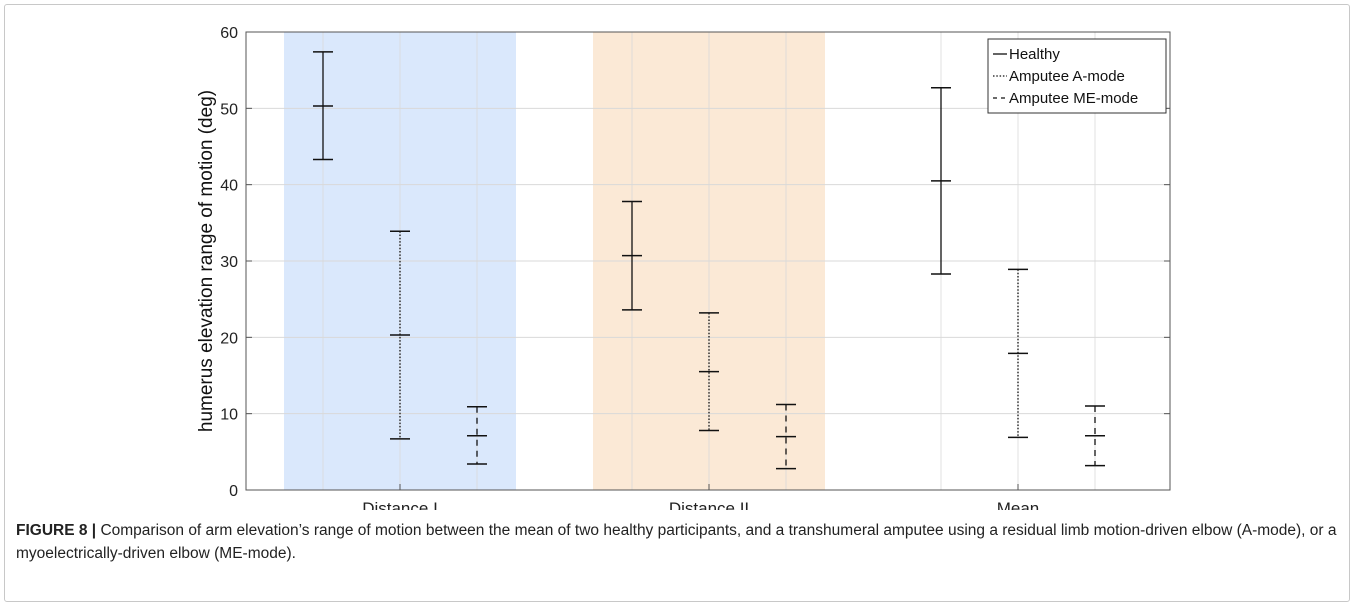 The width and height of the screenshot is (1358, 608). Describe the element at coordinates (1018, 504) in the screenshot. I see `x-category-label: Mean` at that location.